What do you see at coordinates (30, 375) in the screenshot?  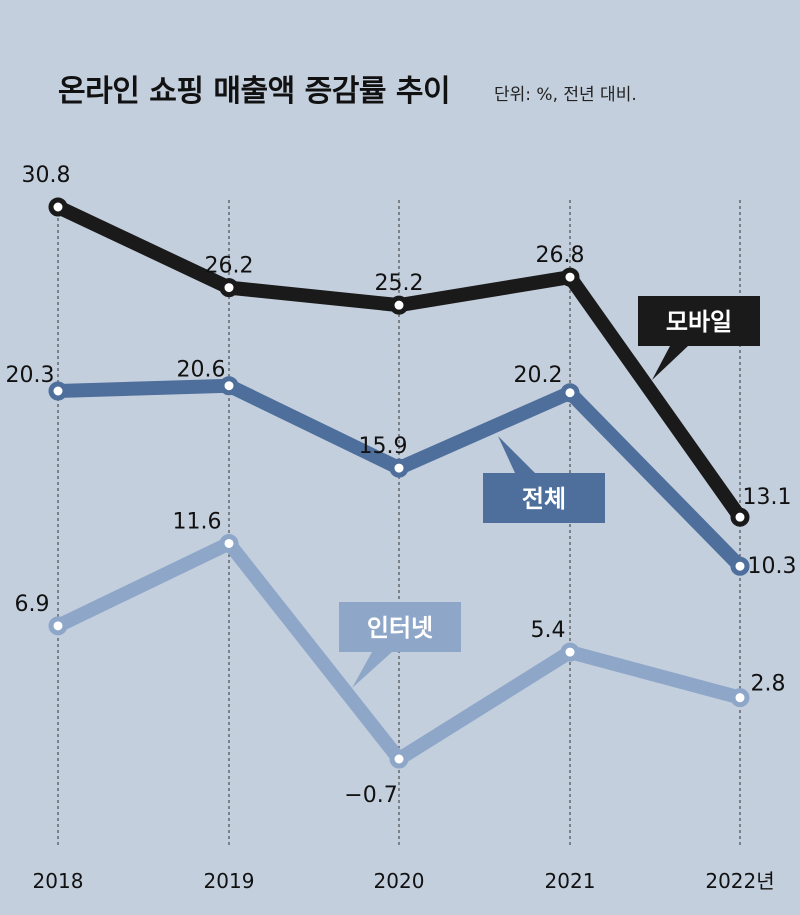 I see `data-label: 20.3` at bounding box center [30, 375].